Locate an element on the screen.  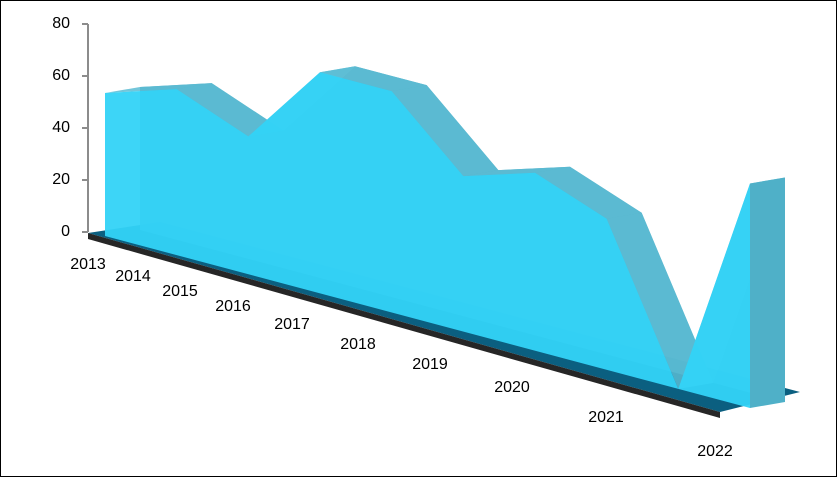
x-tick-label: 2022 is located at coordinates (715, 451).